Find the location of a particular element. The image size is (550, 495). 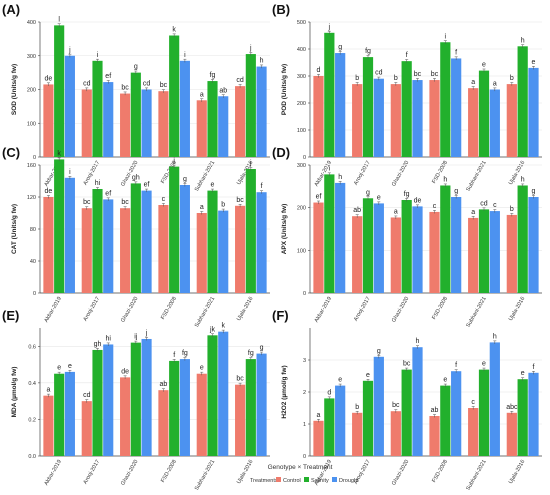

significance-letter: i is located at coordinates (330, 168).